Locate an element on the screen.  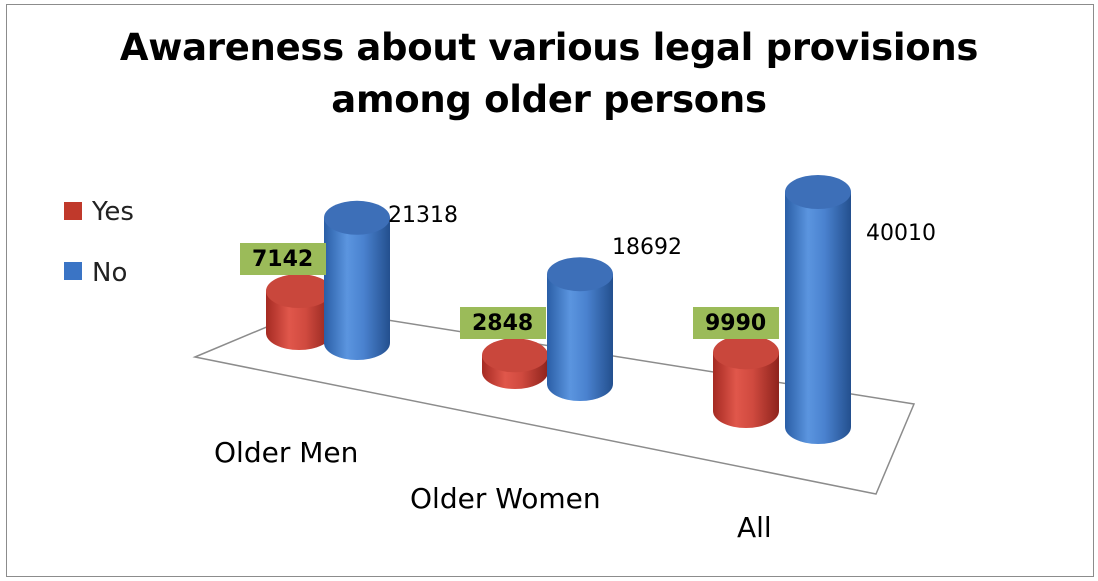
legend-label-no: No is located at coordinates (109, 273).